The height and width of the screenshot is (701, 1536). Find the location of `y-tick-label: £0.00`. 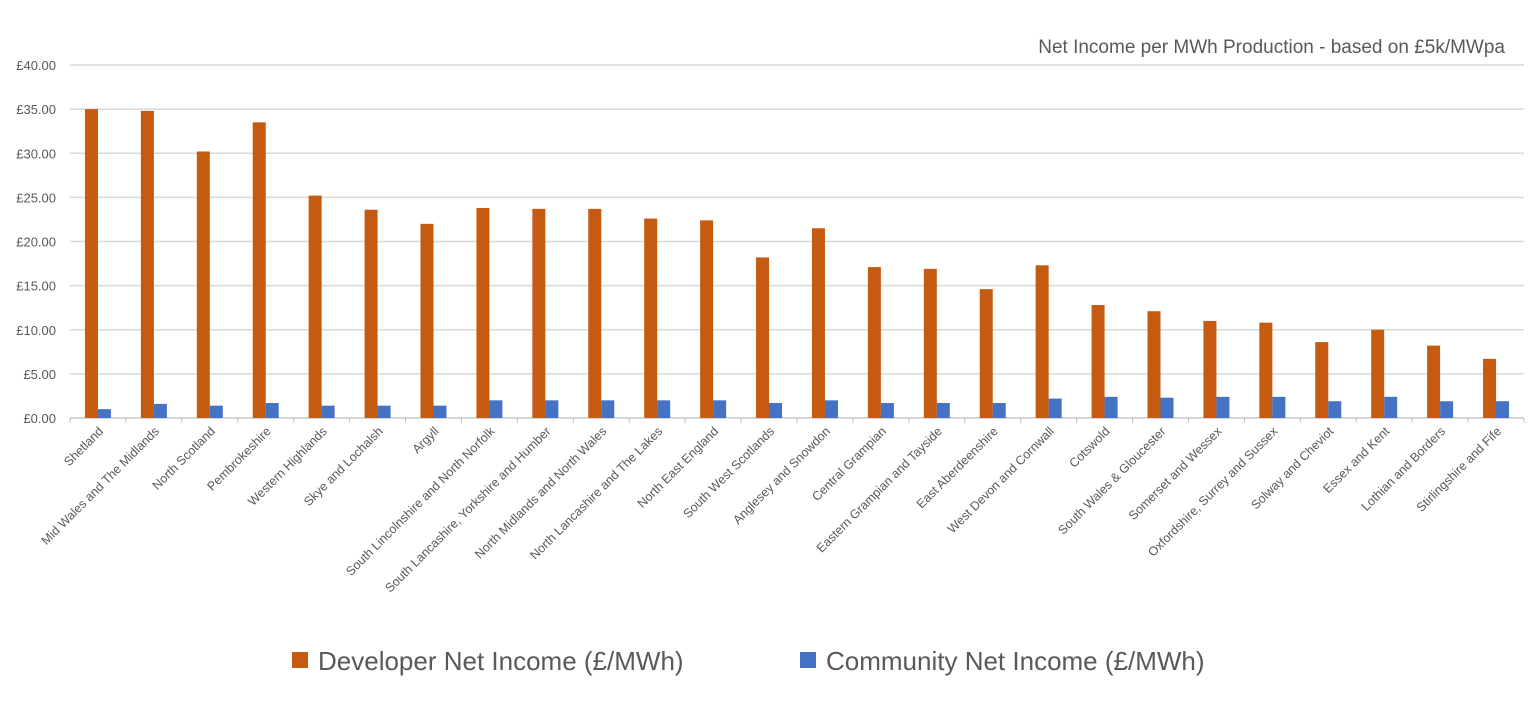

y-tick-label: £0.00 is located at coordinates (39, 418).